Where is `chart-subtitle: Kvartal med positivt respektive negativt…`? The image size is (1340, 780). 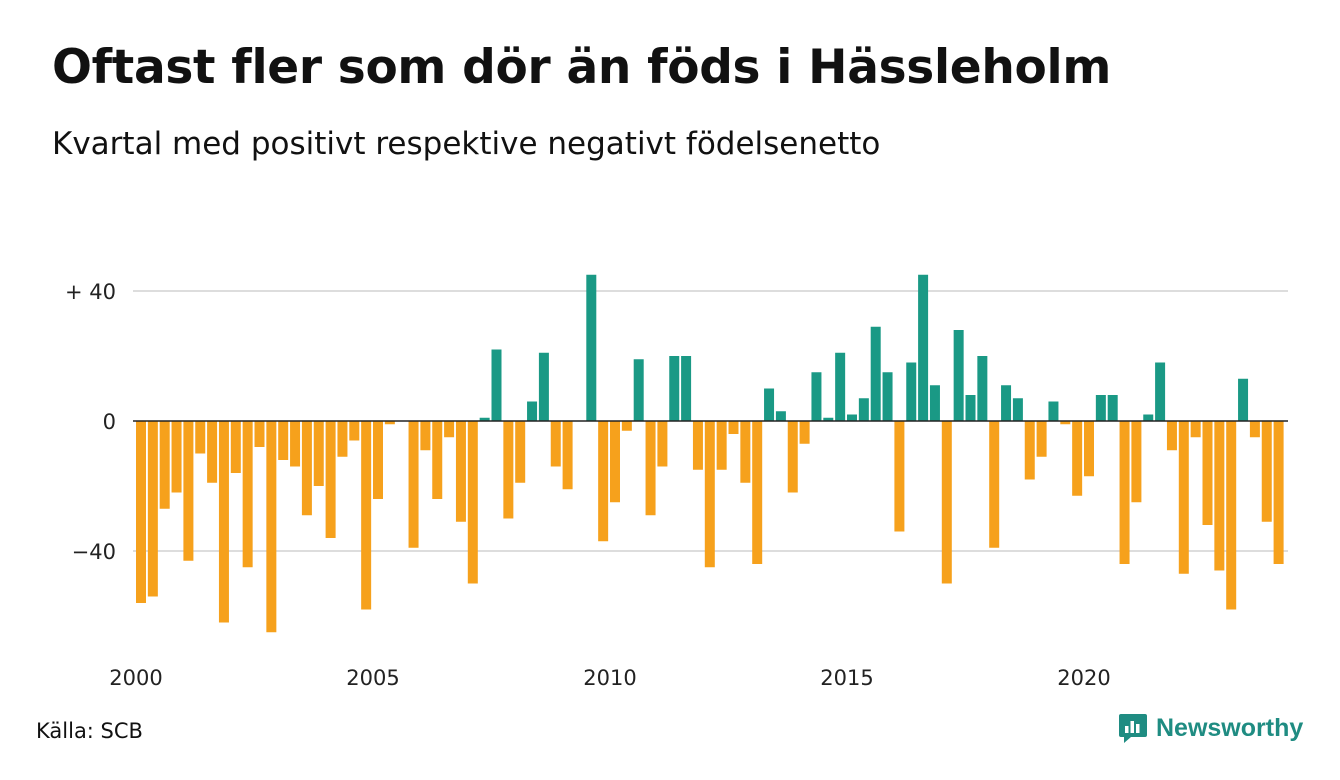 chart-subtitle: Kvartal med positivt respektive negativt… is located at coordinates (466, 144).